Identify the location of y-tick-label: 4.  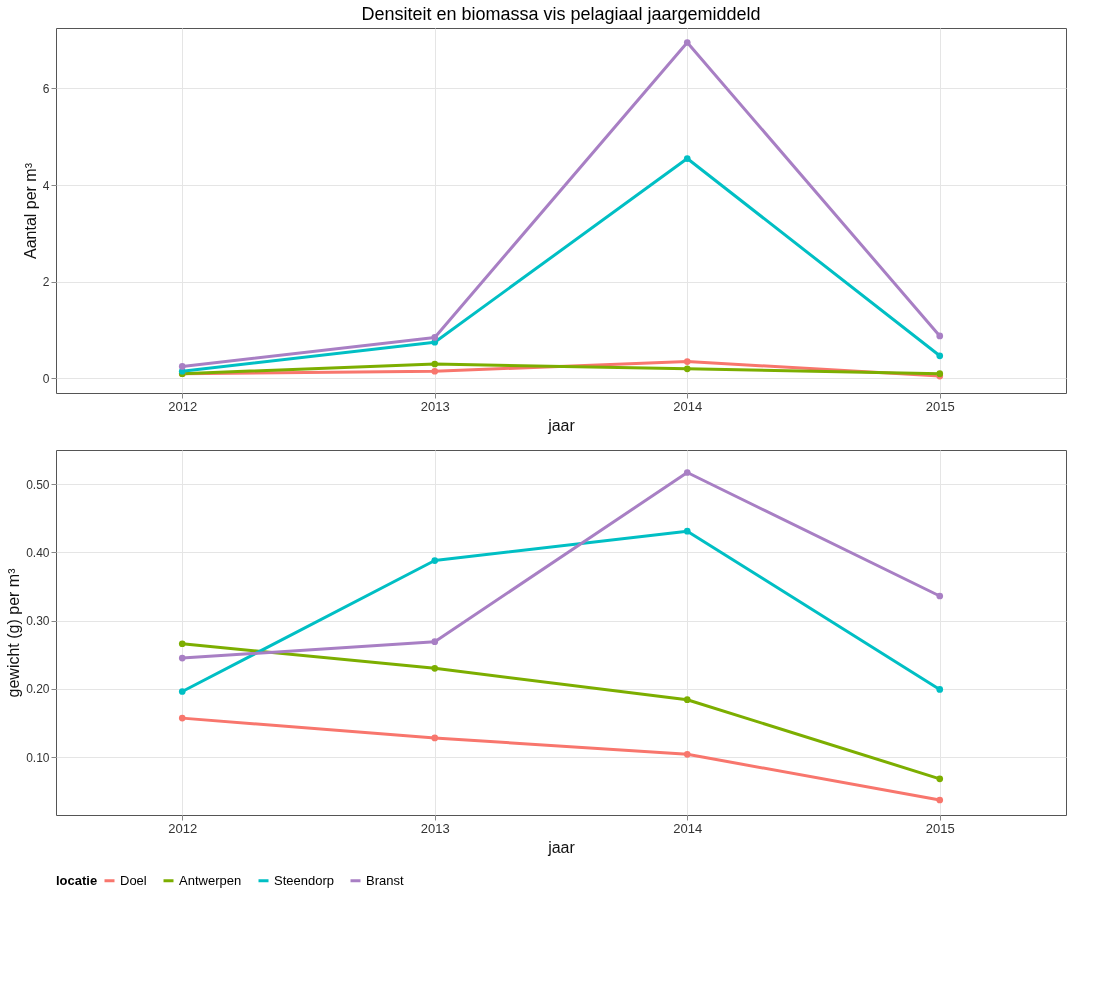
(46, 185).